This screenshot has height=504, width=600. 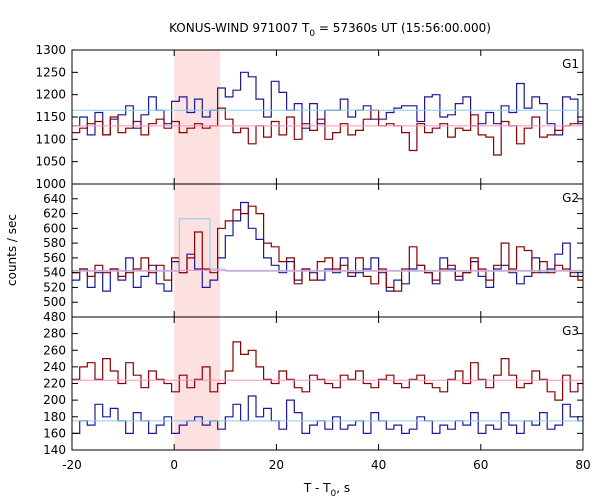 What do you see at coordinates (54, 199) in the screenshot?
I see `y-tick-label: 640` at bounding box center [54, 199].